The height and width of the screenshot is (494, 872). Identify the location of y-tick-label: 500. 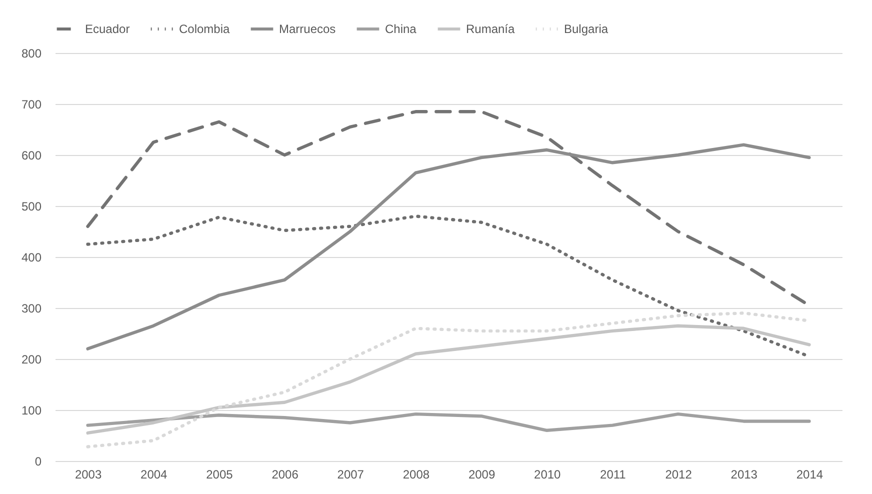
(31, 207).